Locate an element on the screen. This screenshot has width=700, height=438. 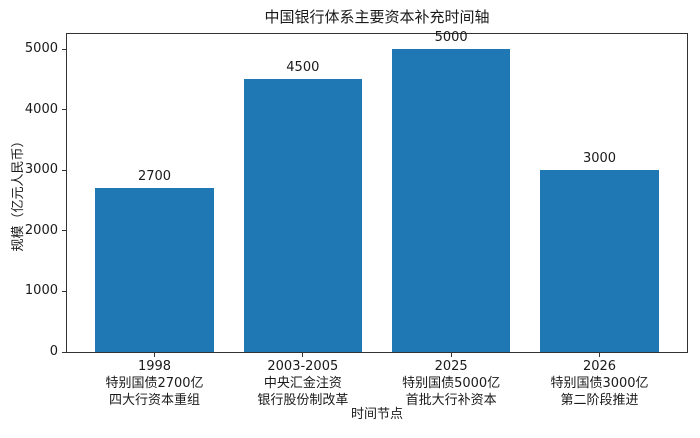
y-tick-label: 1000 is located at coordinates (41, 291).